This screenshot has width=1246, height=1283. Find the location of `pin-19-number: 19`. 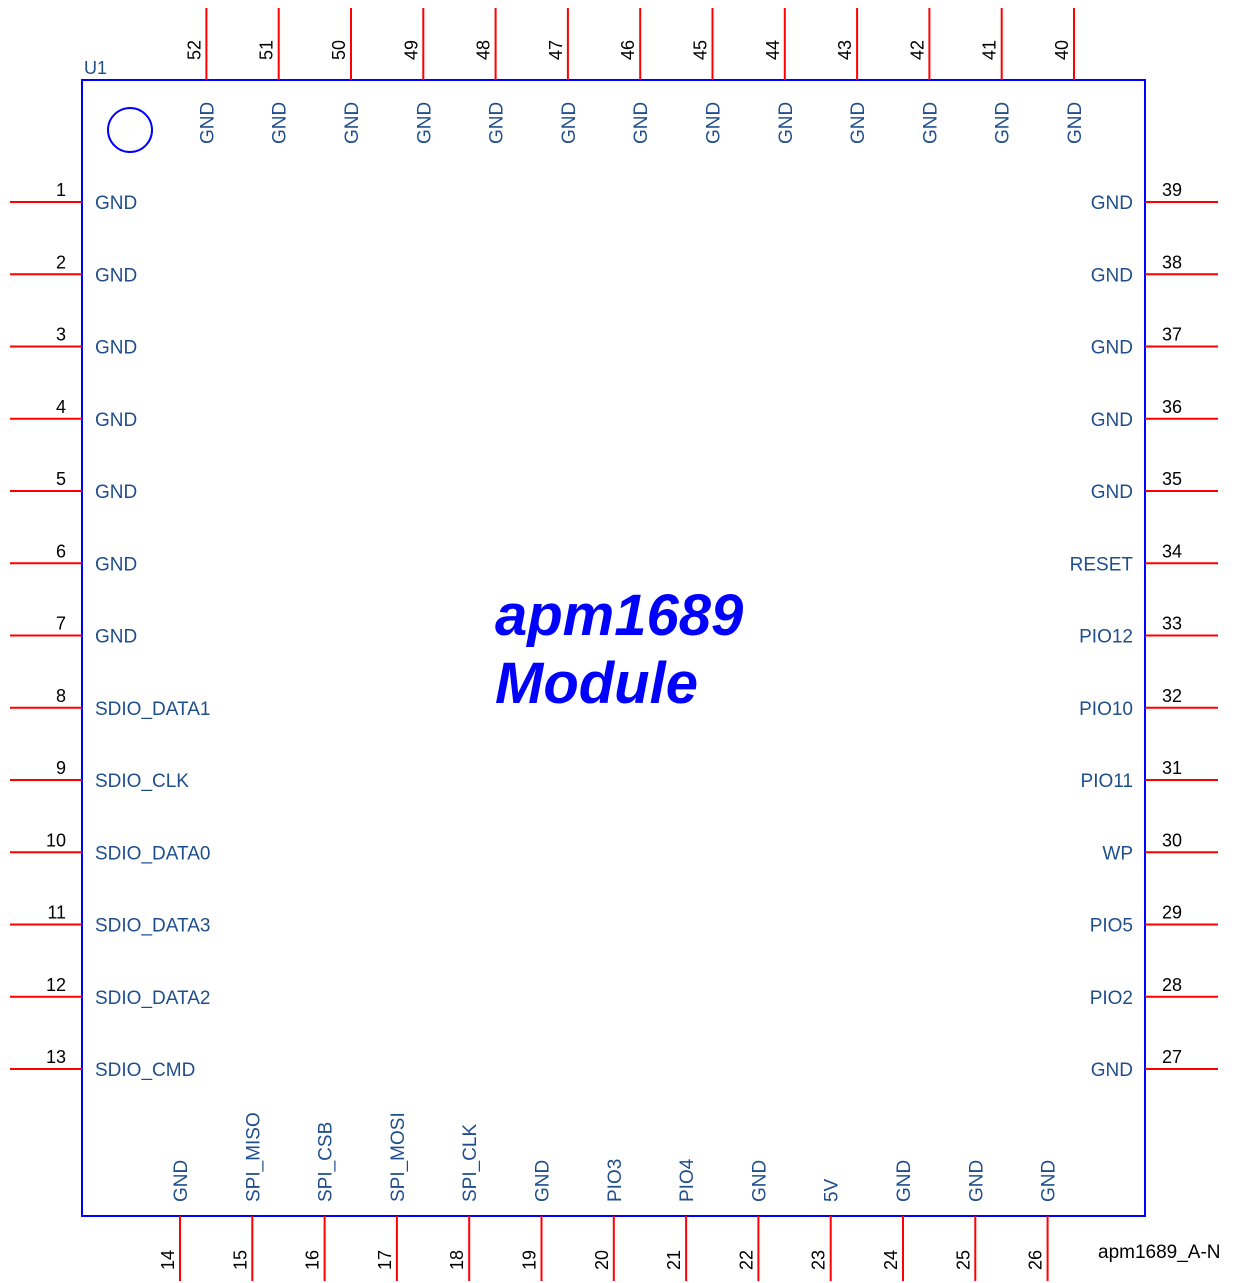

pin-19-number: 19 is located at coordinates (530, 1260).